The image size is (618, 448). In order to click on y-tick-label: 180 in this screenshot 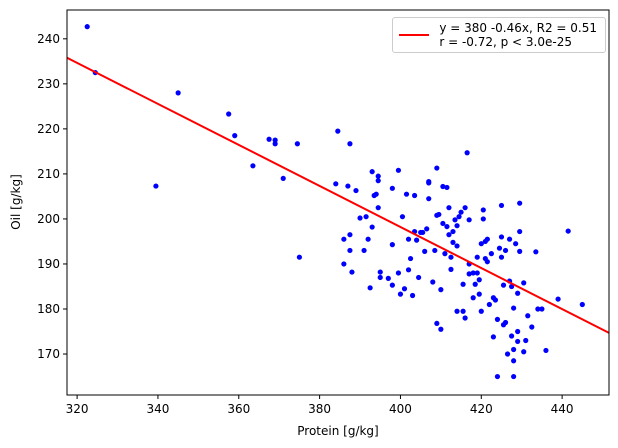, I will do `click(48, 309)`.